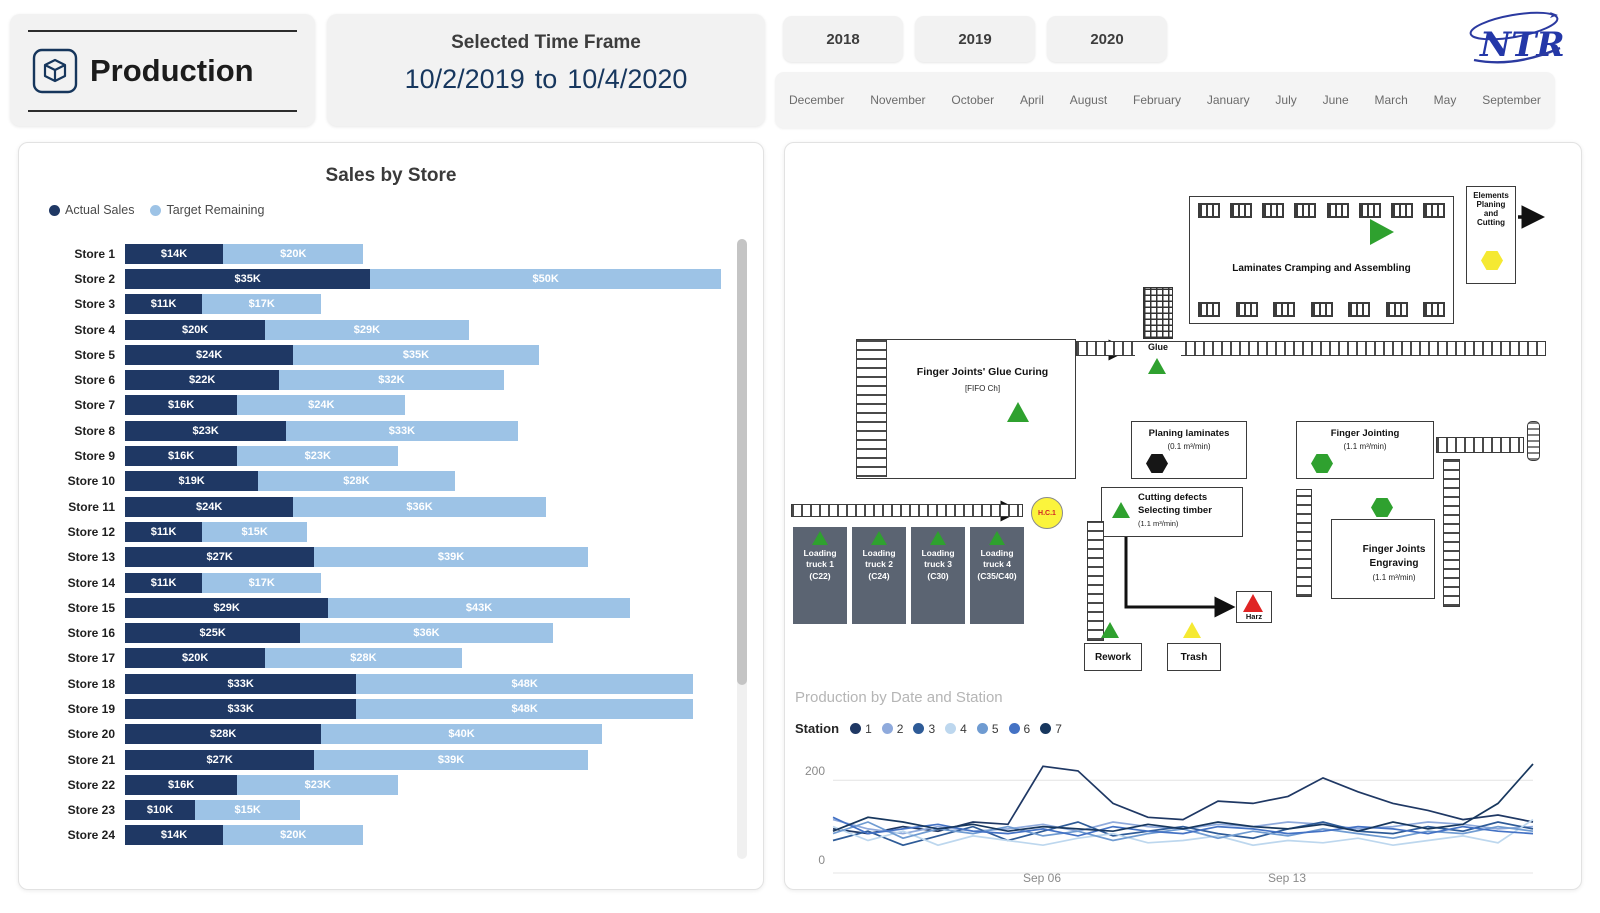 The height and width of the screenshot is (913, 1600). Describe the element at coordinates (91, 582) in the screenshot. I see `store-label: Store 14` at that location.